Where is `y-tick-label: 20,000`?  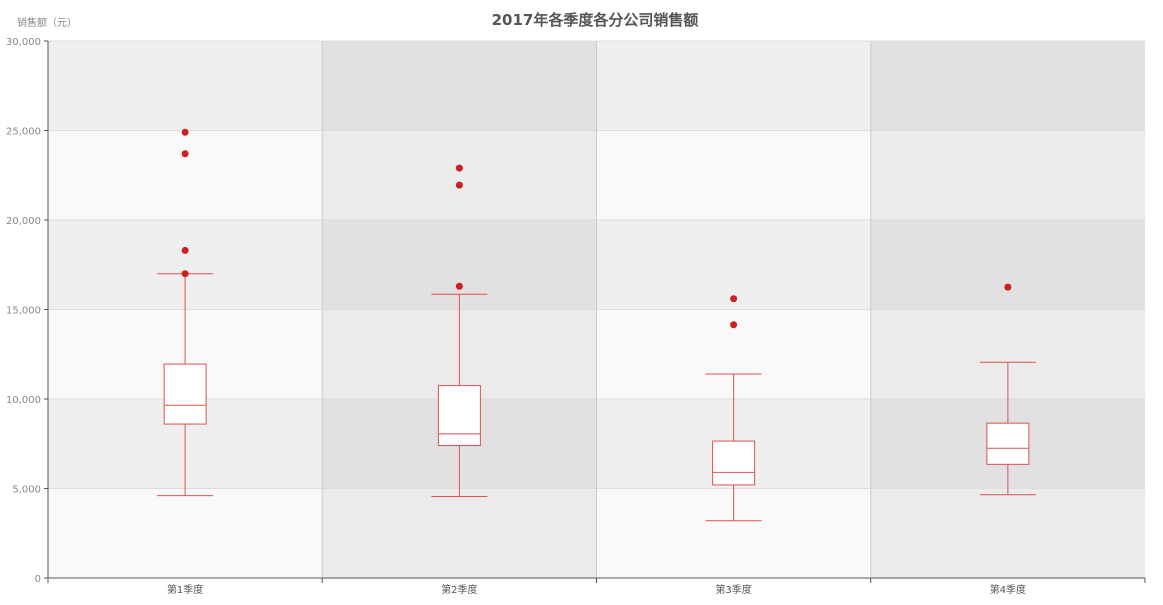 y-tick-label: 20,000 is located at coordinates (23, 221).